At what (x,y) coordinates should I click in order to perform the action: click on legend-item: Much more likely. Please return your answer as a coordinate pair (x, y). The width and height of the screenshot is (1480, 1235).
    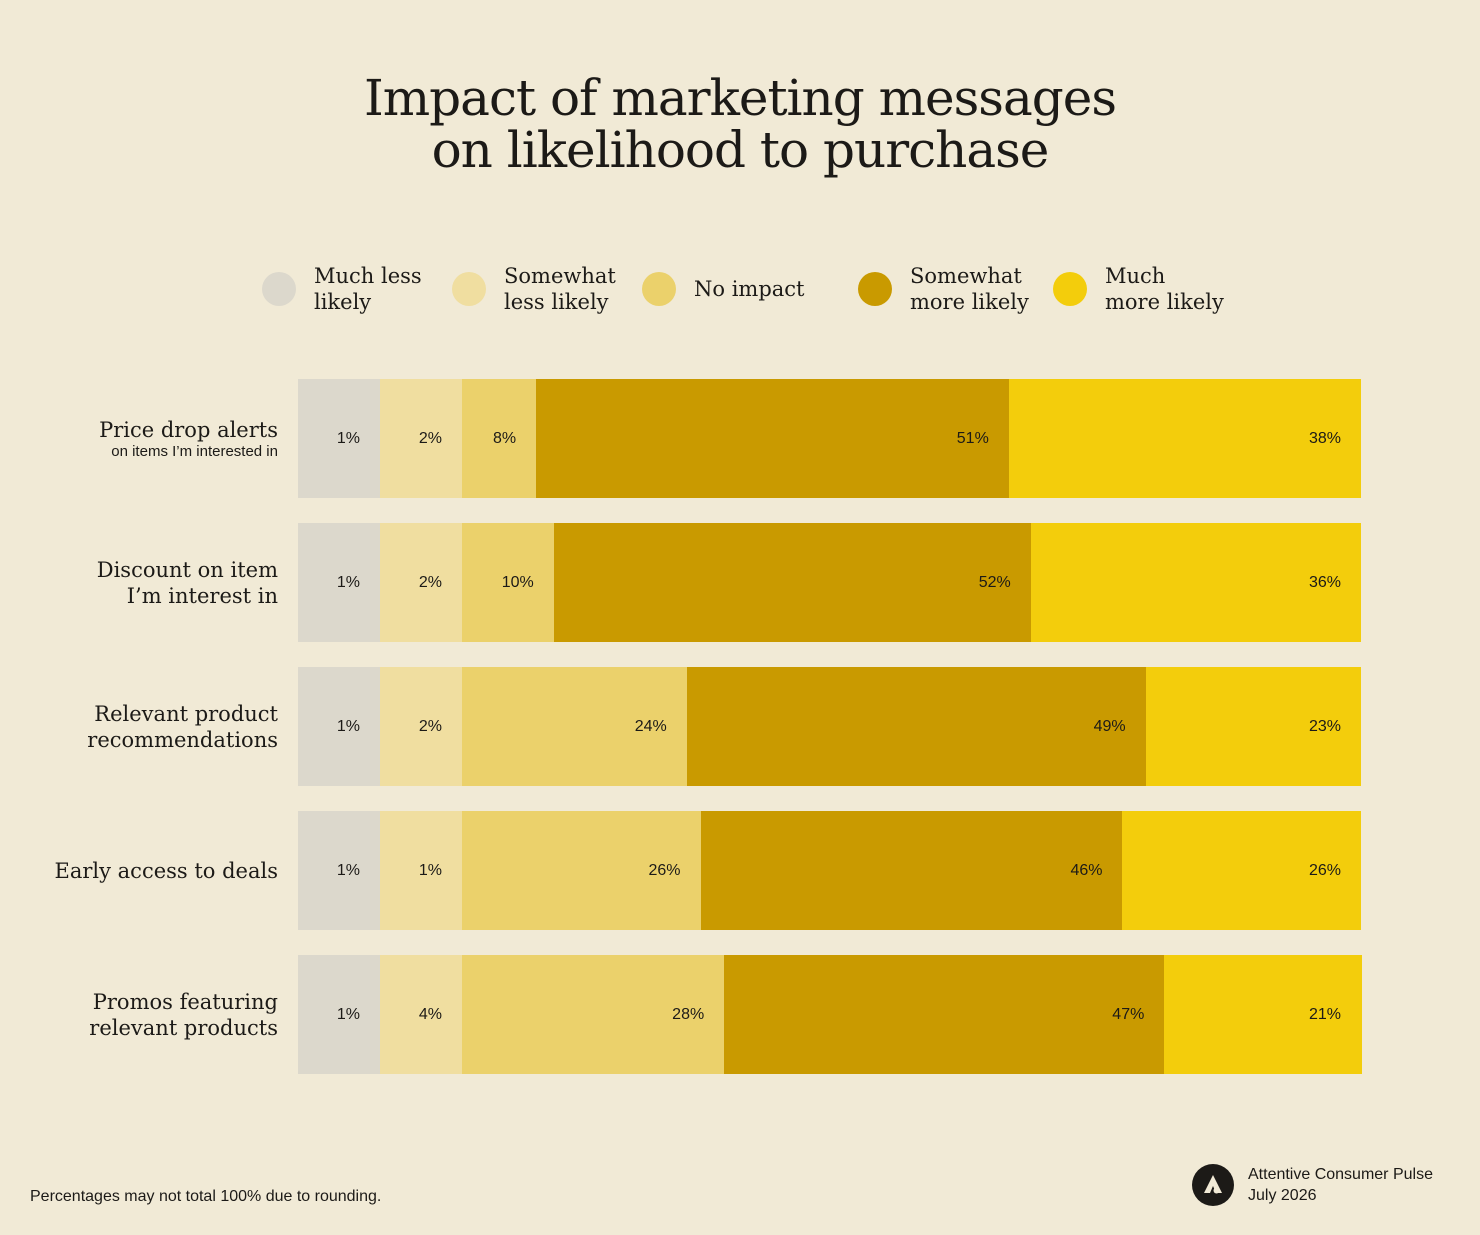
    Looking at the image, I should click on (1138, 289).